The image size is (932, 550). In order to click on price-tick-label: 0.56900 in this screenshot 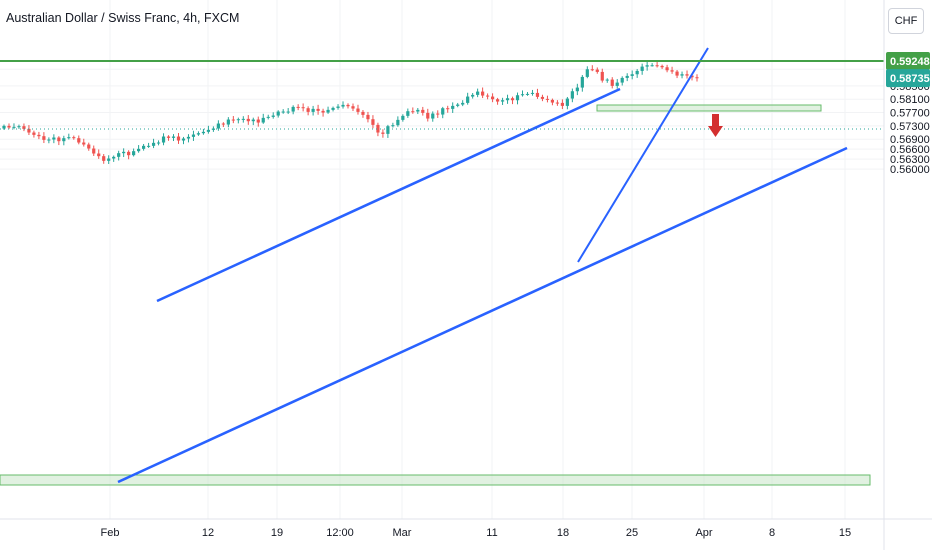, I will do `click(910, 140)`.